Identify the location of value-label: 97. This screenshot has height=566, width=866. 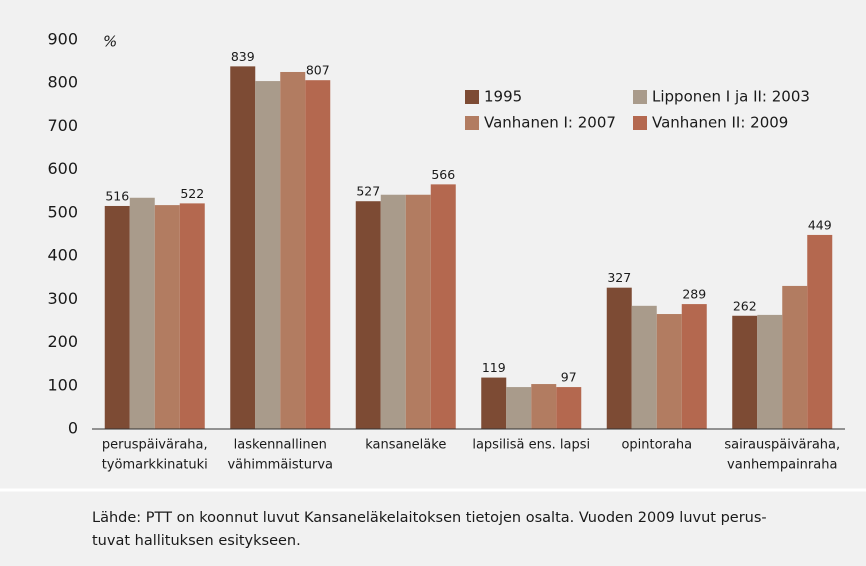
(569, 377).